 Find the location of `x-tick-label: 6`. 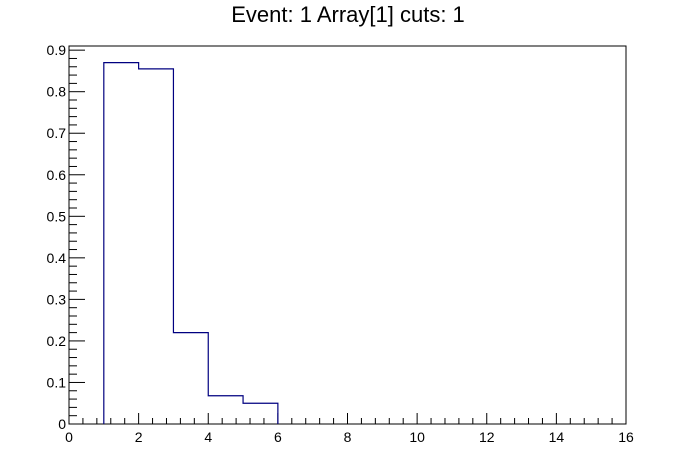

x-tick-label: 6 is located at coordinates (278, 437).